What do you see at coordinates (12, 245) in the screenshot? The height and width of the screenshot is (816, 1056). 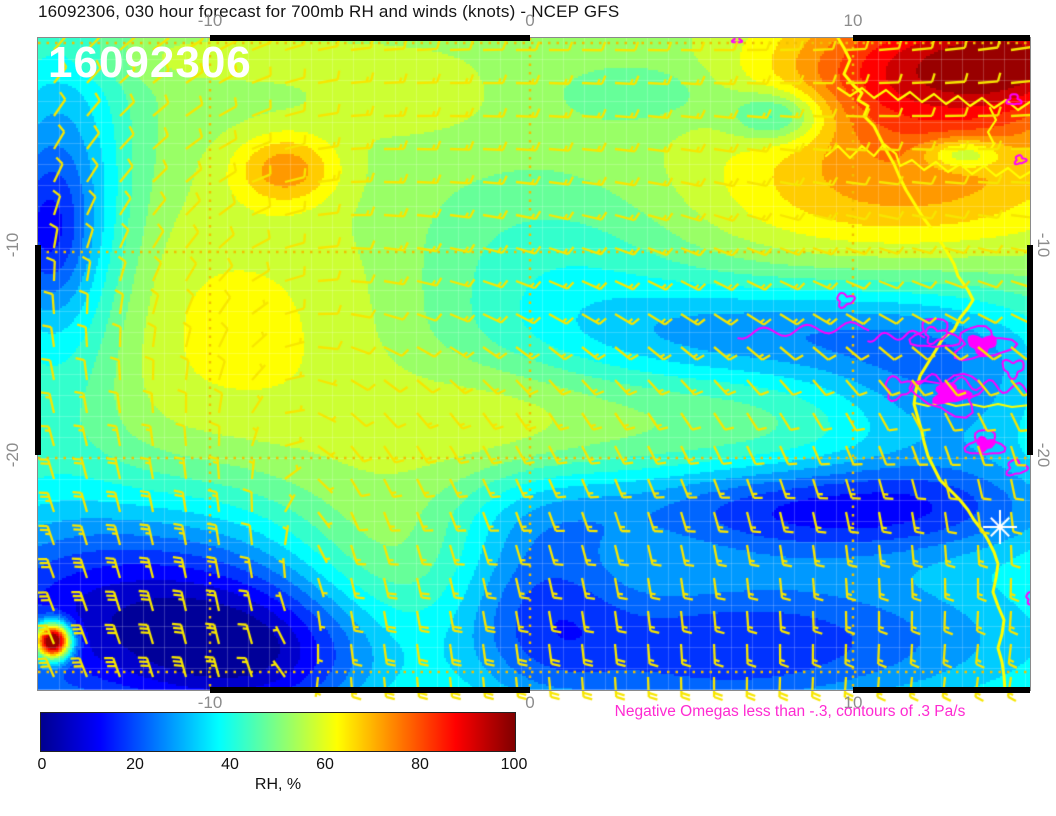 I see `left-axis-tick: -10` at bounding box center [12, 245].